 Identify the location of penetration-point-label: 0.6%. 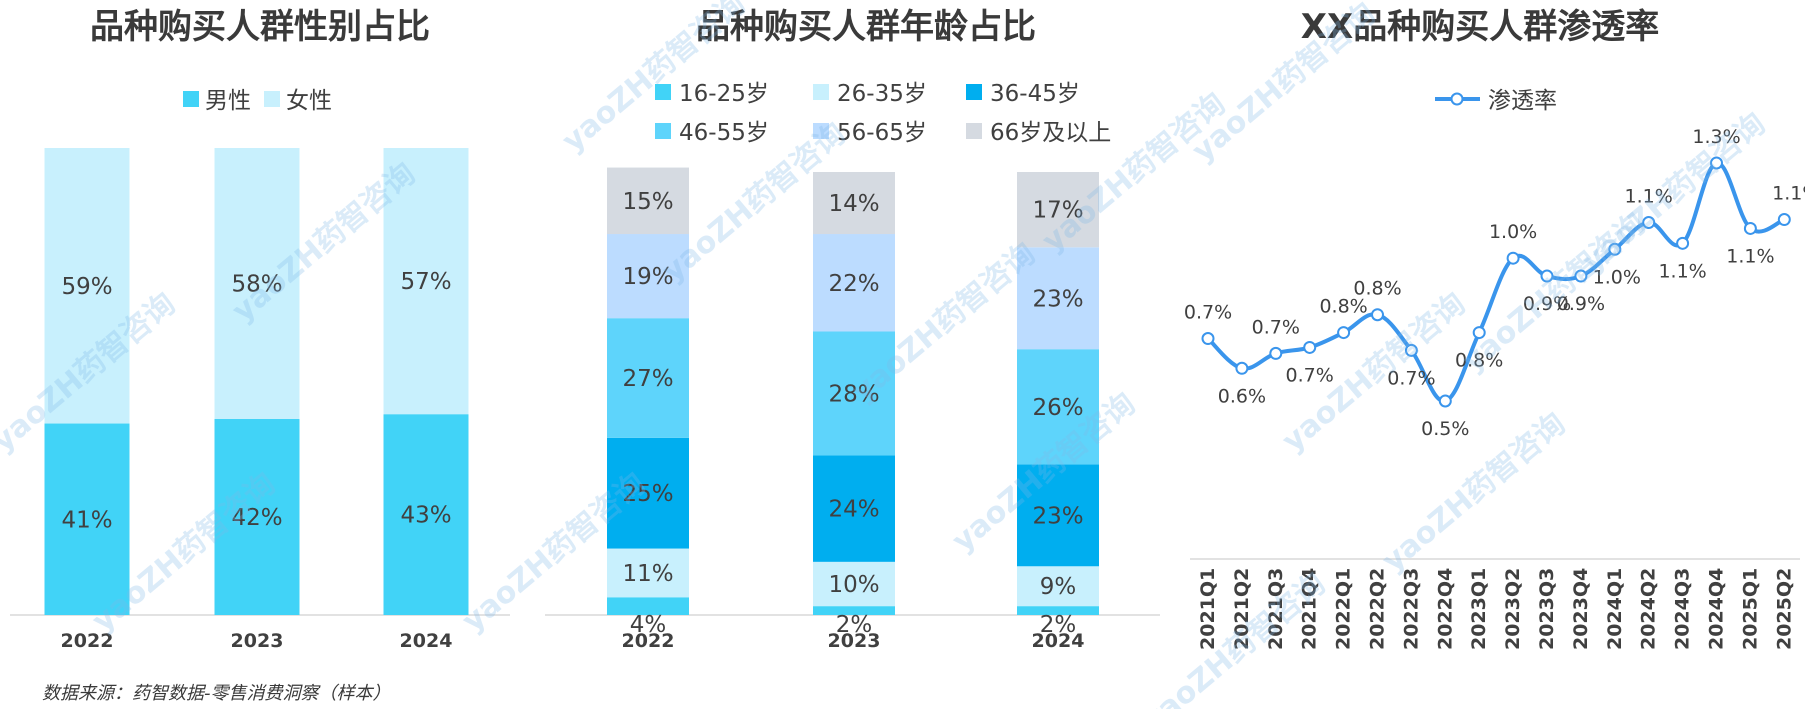
(1242, 396).